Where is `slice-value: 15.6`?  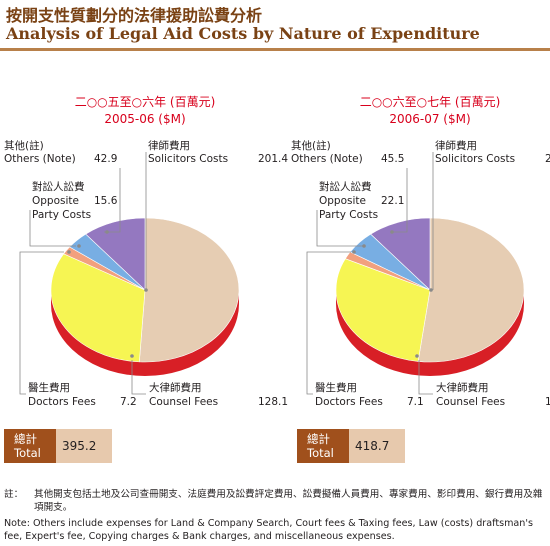 slice-value: 15.6 is located at coordinates (106, 201).